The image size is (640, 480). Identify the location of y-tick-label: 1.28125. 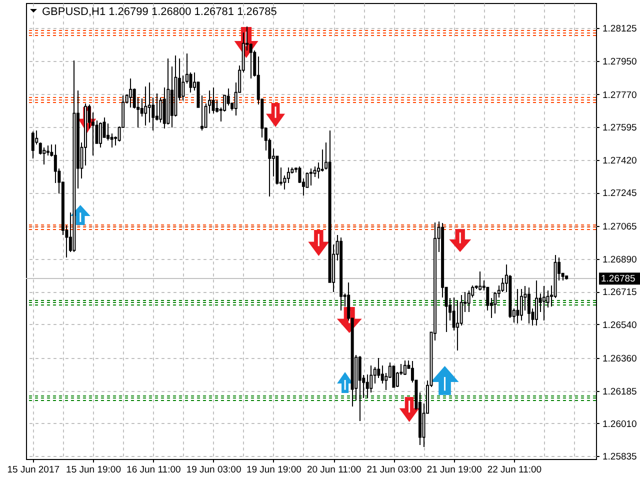
(619, 29).